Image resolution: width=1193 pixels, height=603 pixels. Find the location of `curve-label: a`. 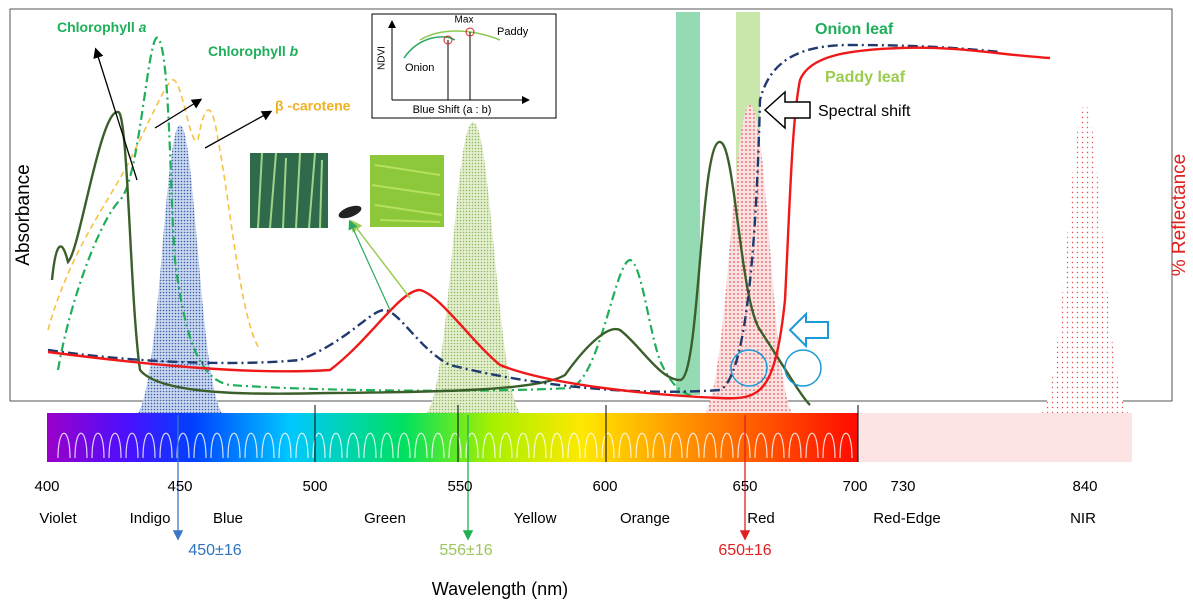

curve-label: a is located at coordinates (143, 27).